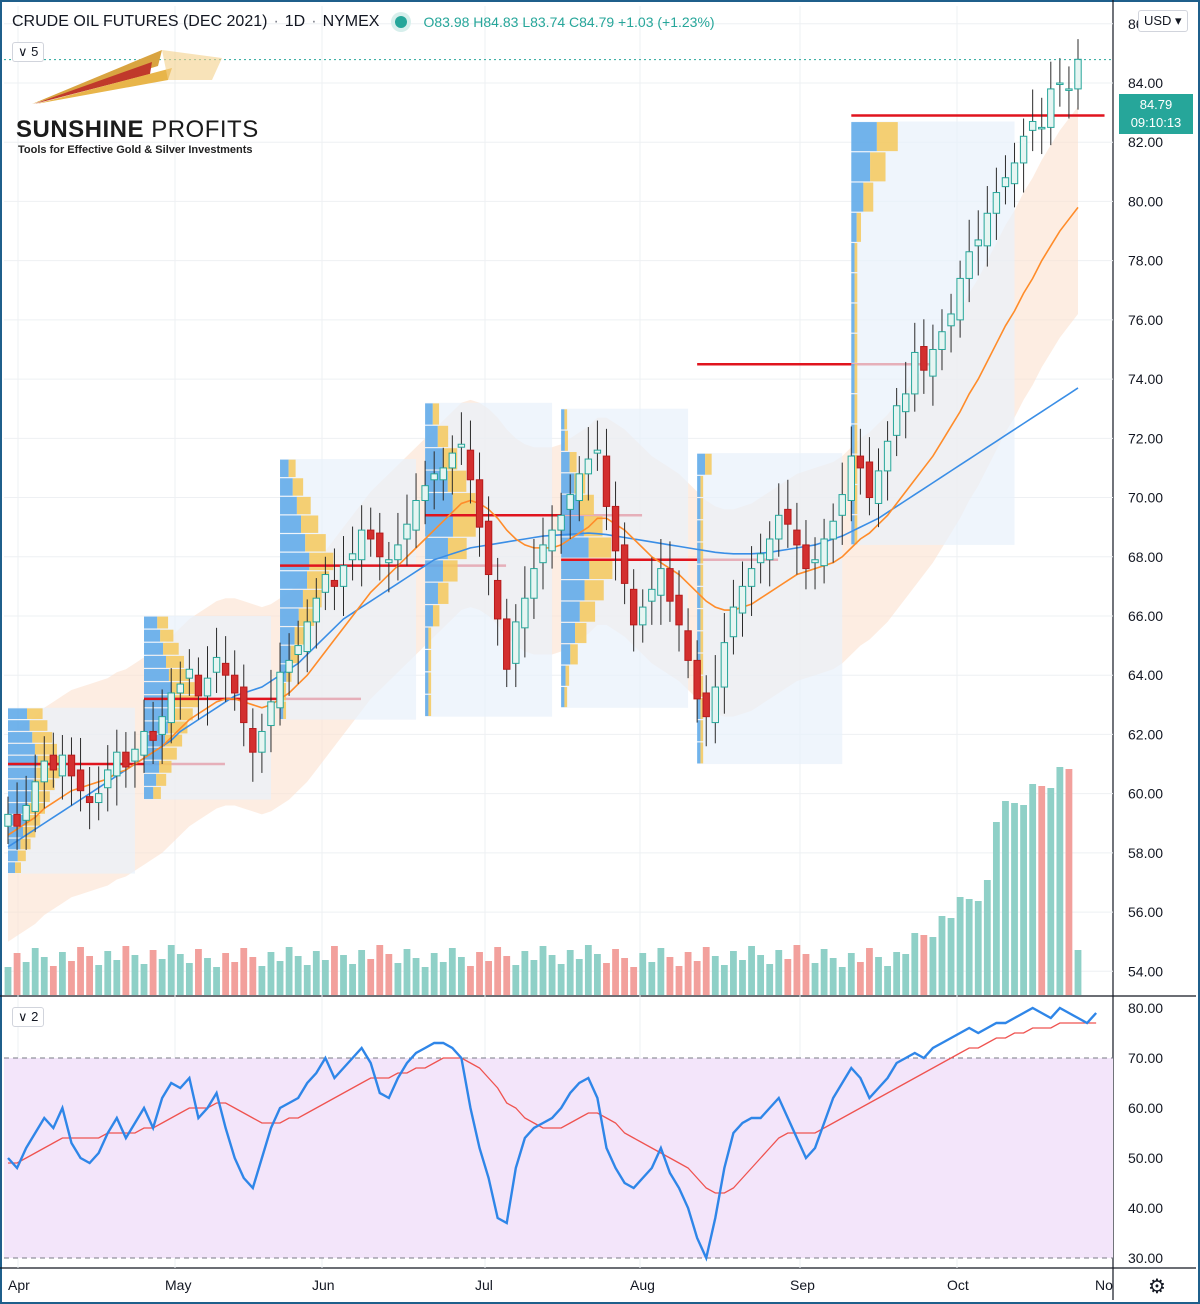  I want to click on interval-label: 1D, so click(295, 21).